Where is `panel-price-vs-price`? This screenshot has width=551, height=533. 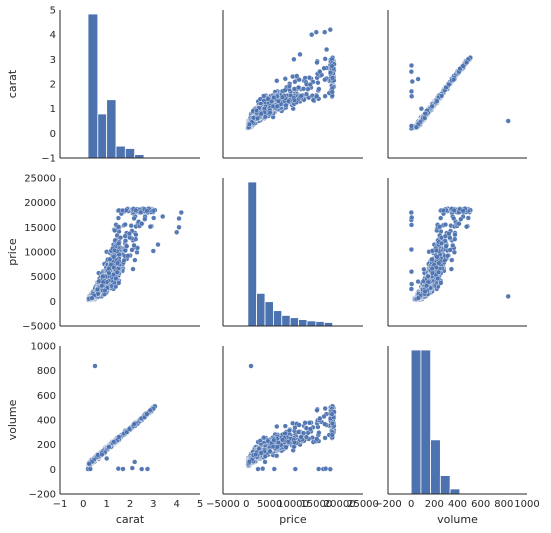
panel-price-vs-price is located at coordinates (292, 252).